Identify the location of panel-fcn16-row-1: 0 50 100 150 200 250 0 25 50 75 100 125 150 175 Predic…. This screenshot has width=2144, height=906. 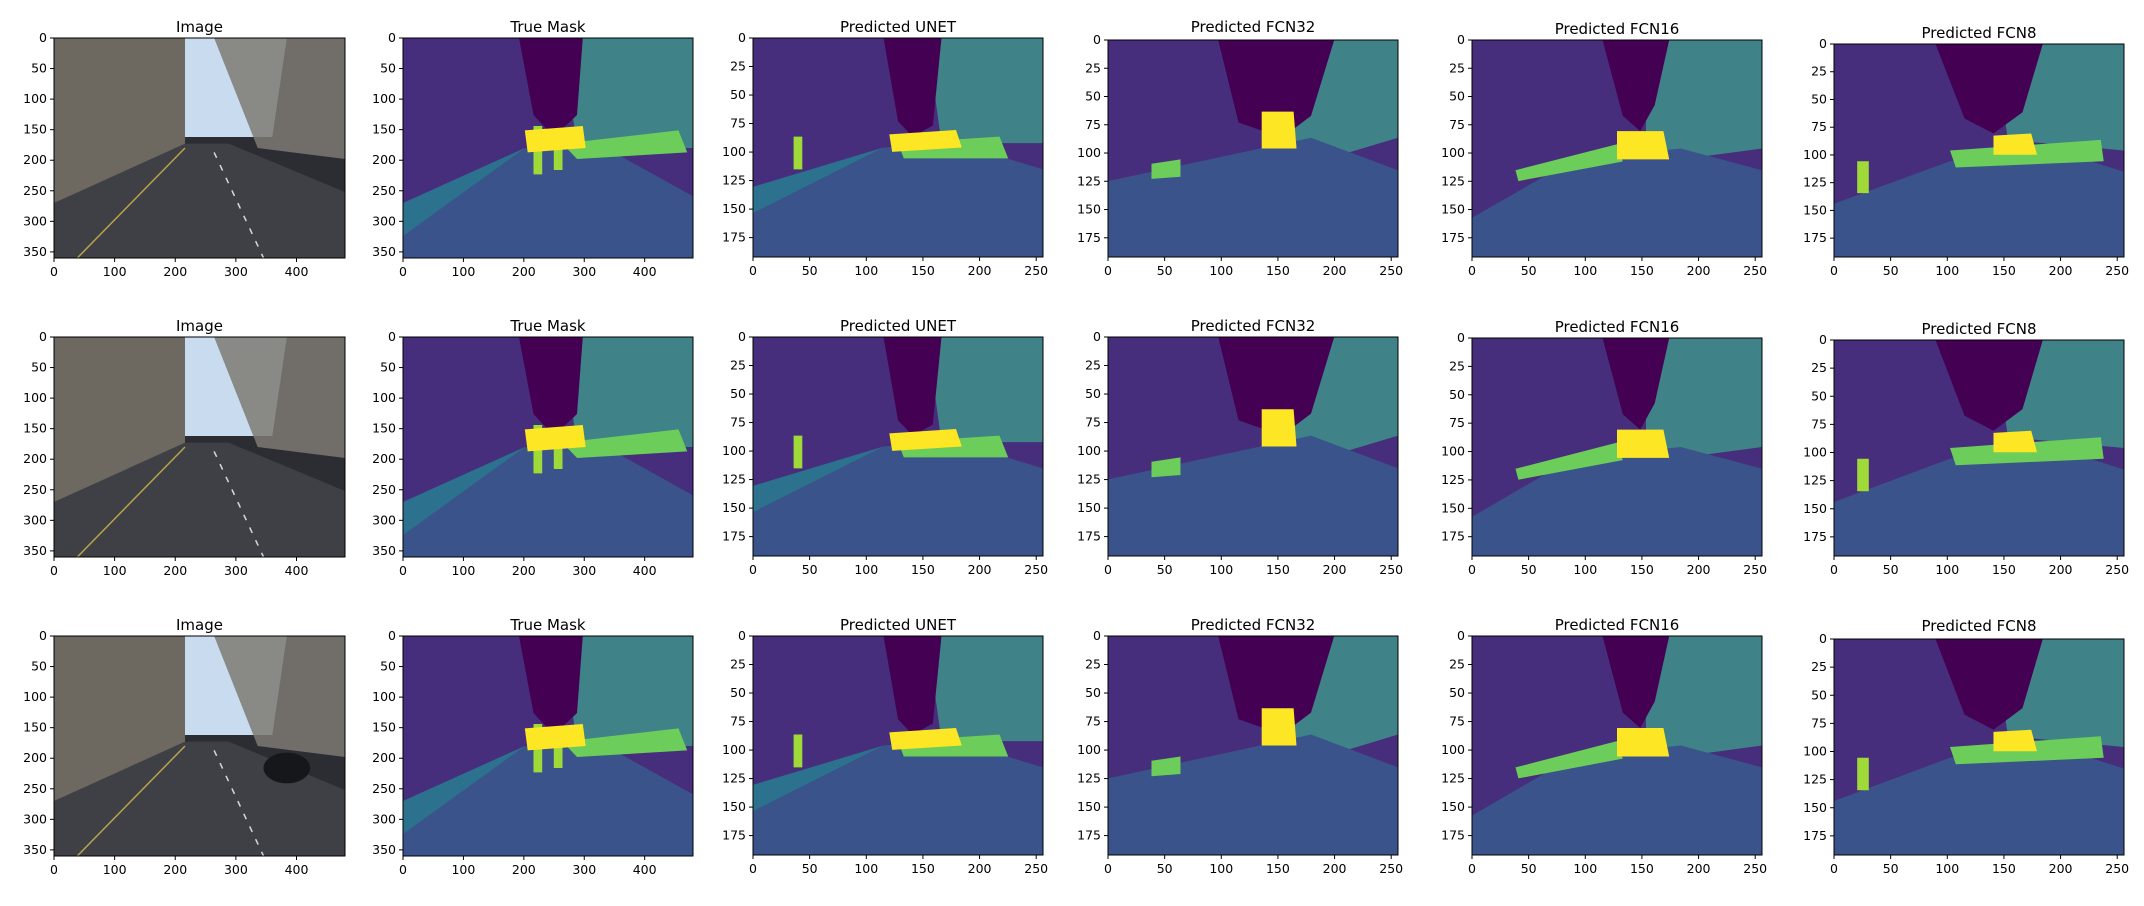
(1604, 149).